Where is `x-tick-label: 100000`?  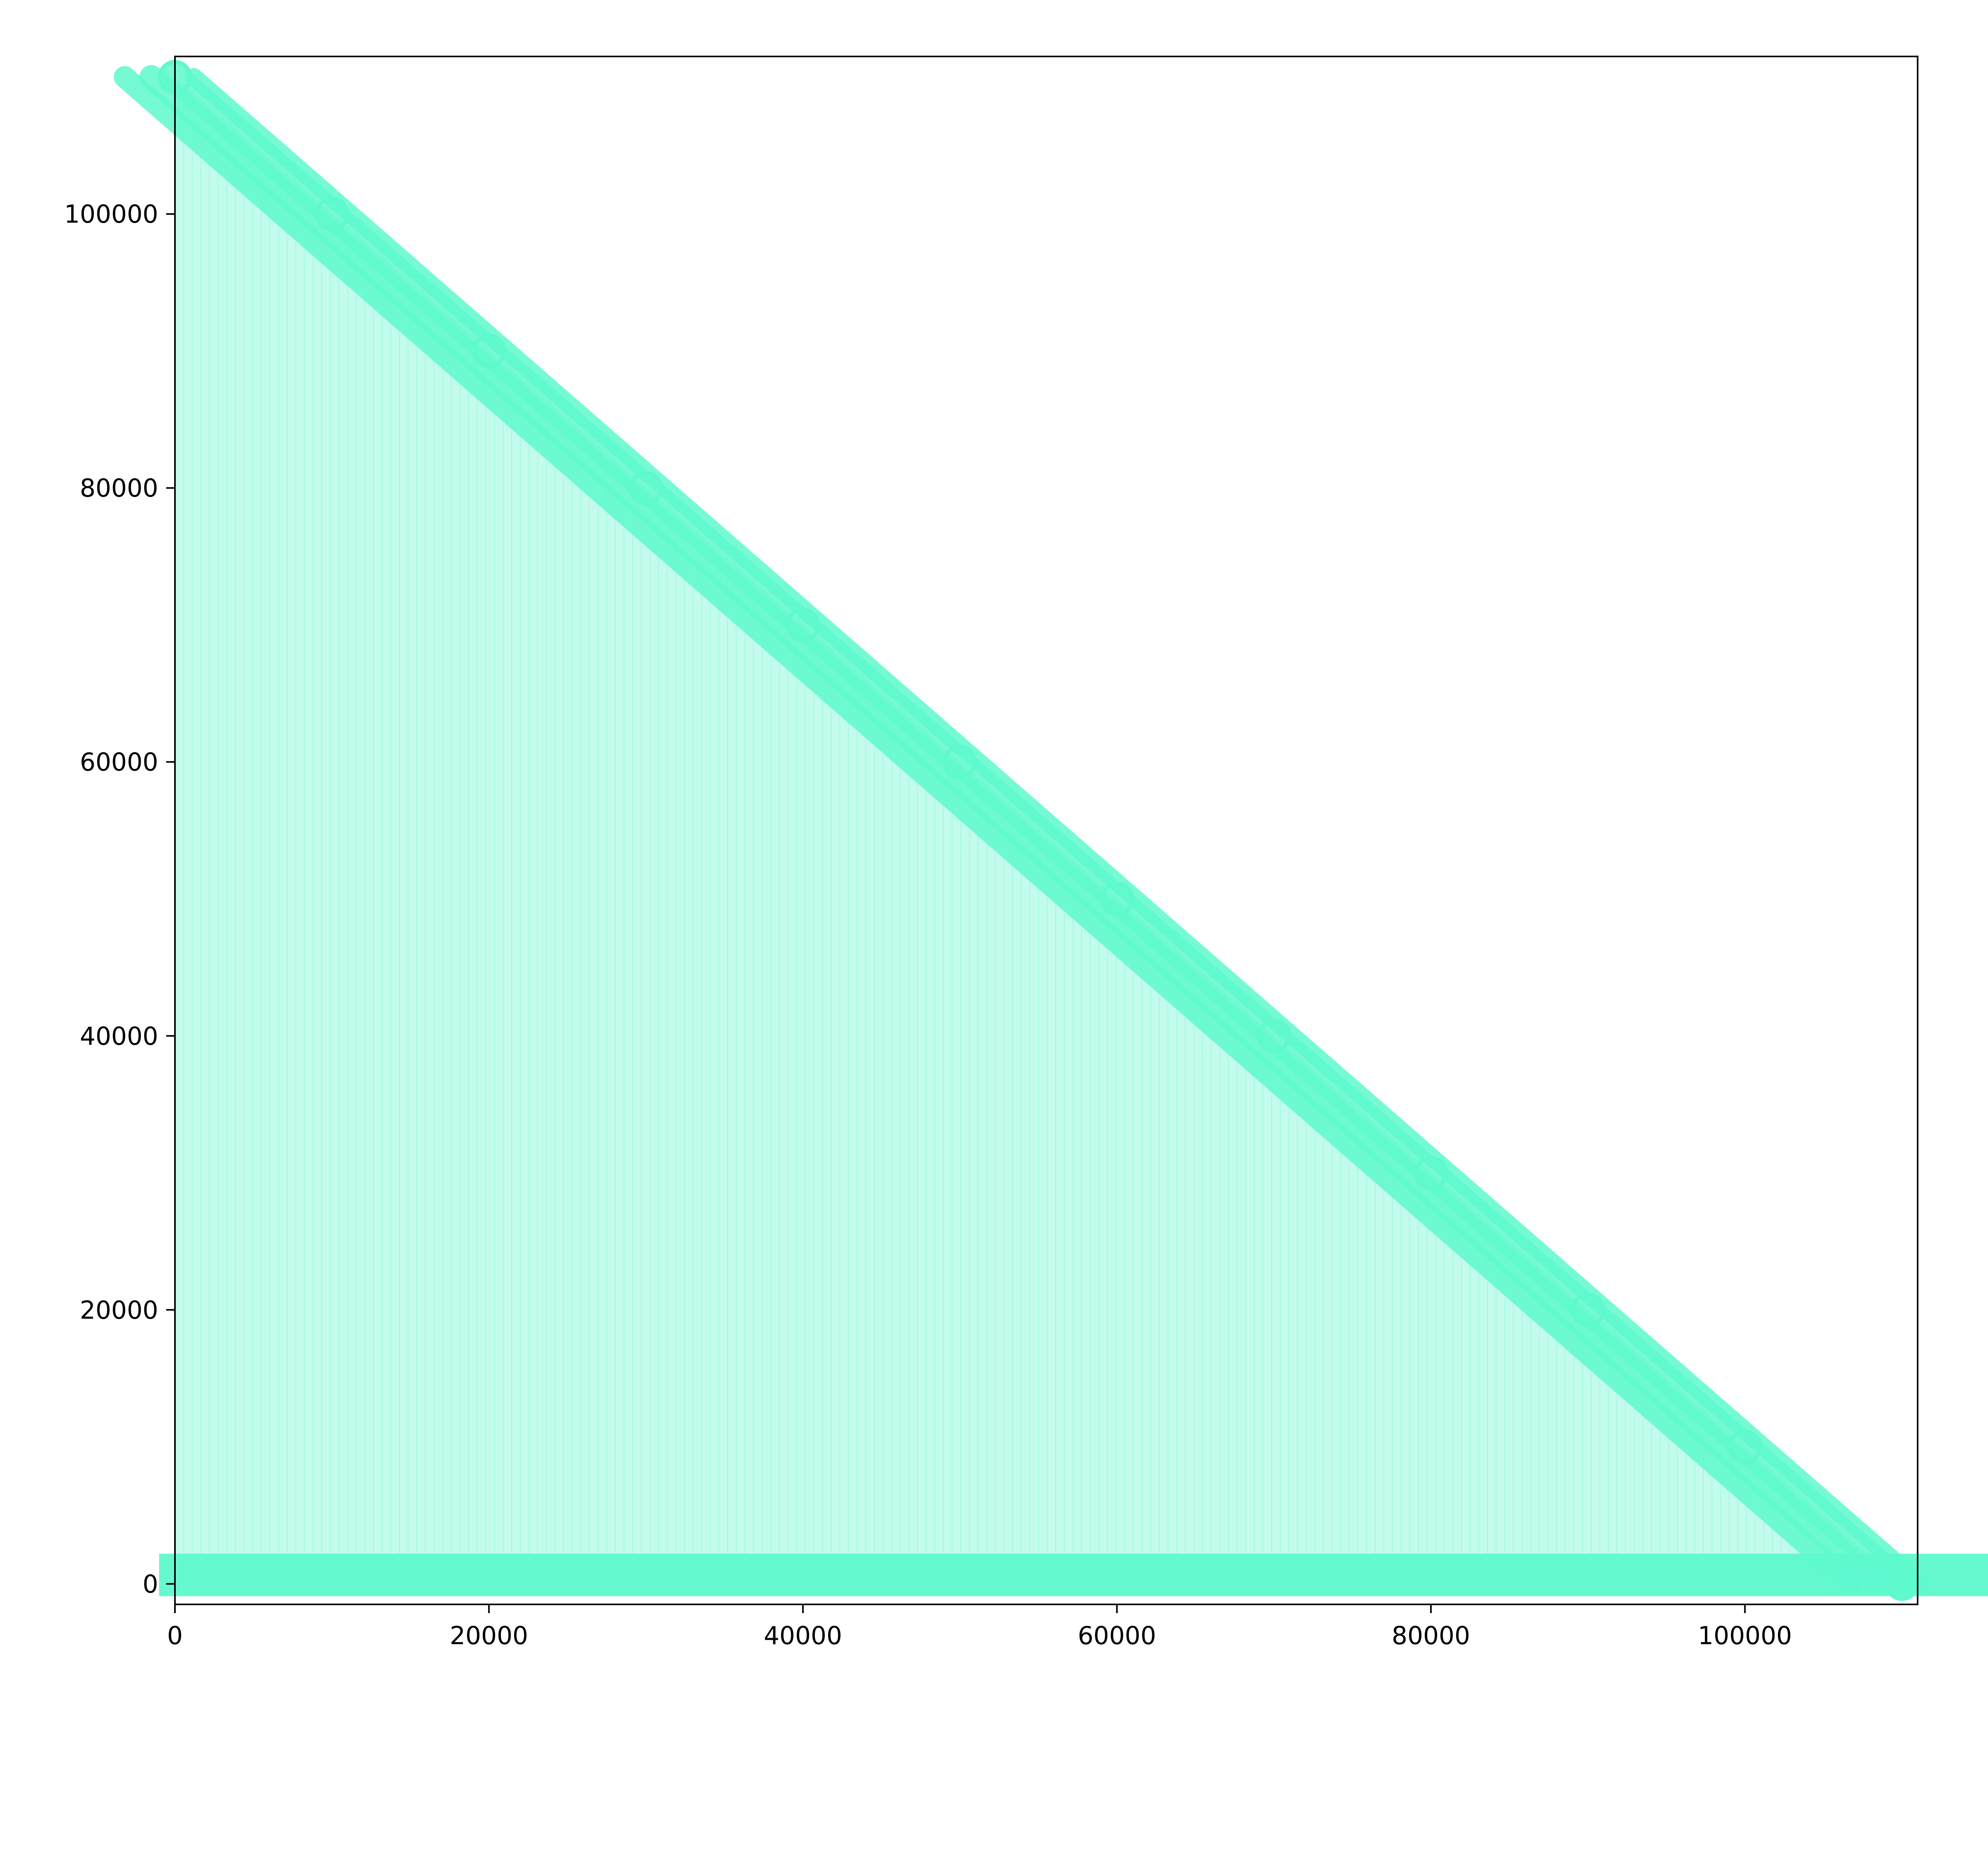
x-tick-label: 100000 is located at coordinates (1745, 1636).